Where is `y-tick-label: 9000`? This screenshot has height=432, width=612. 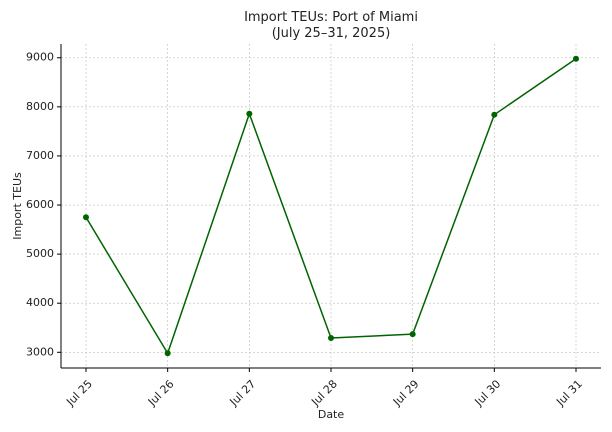
y-tick-label: 9000 is located at coordinates (40, 57).